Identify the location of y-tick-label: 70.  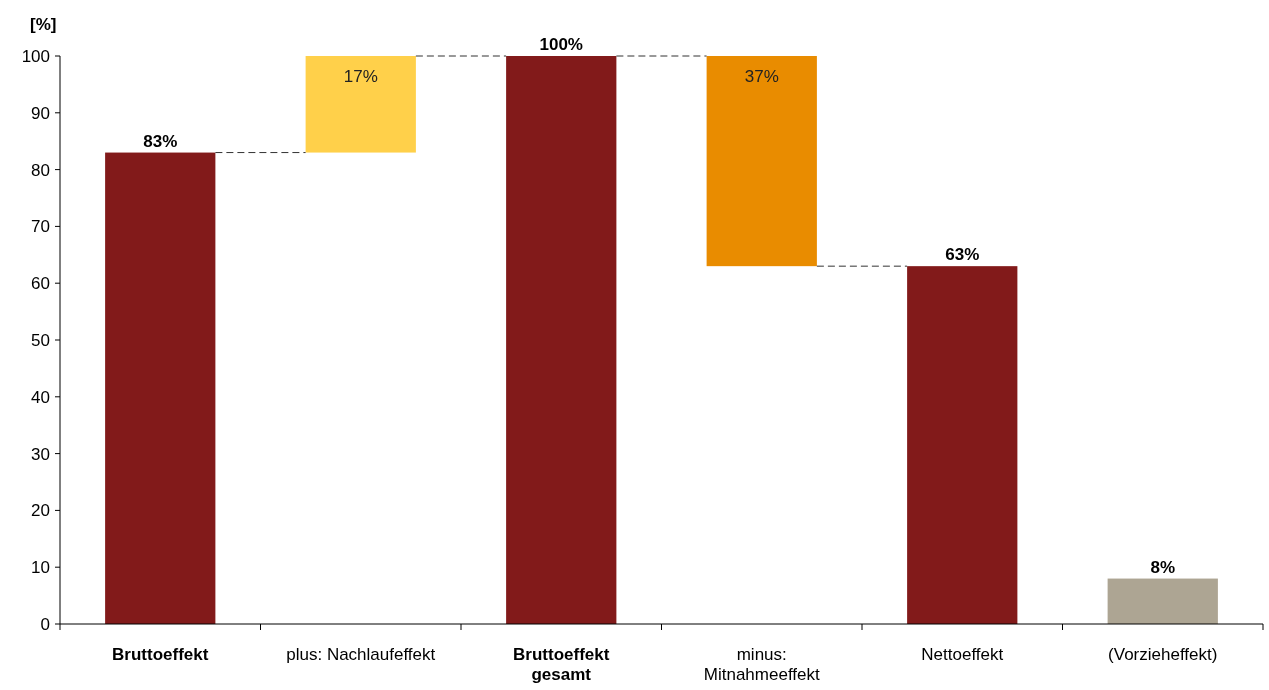
(40, 227).